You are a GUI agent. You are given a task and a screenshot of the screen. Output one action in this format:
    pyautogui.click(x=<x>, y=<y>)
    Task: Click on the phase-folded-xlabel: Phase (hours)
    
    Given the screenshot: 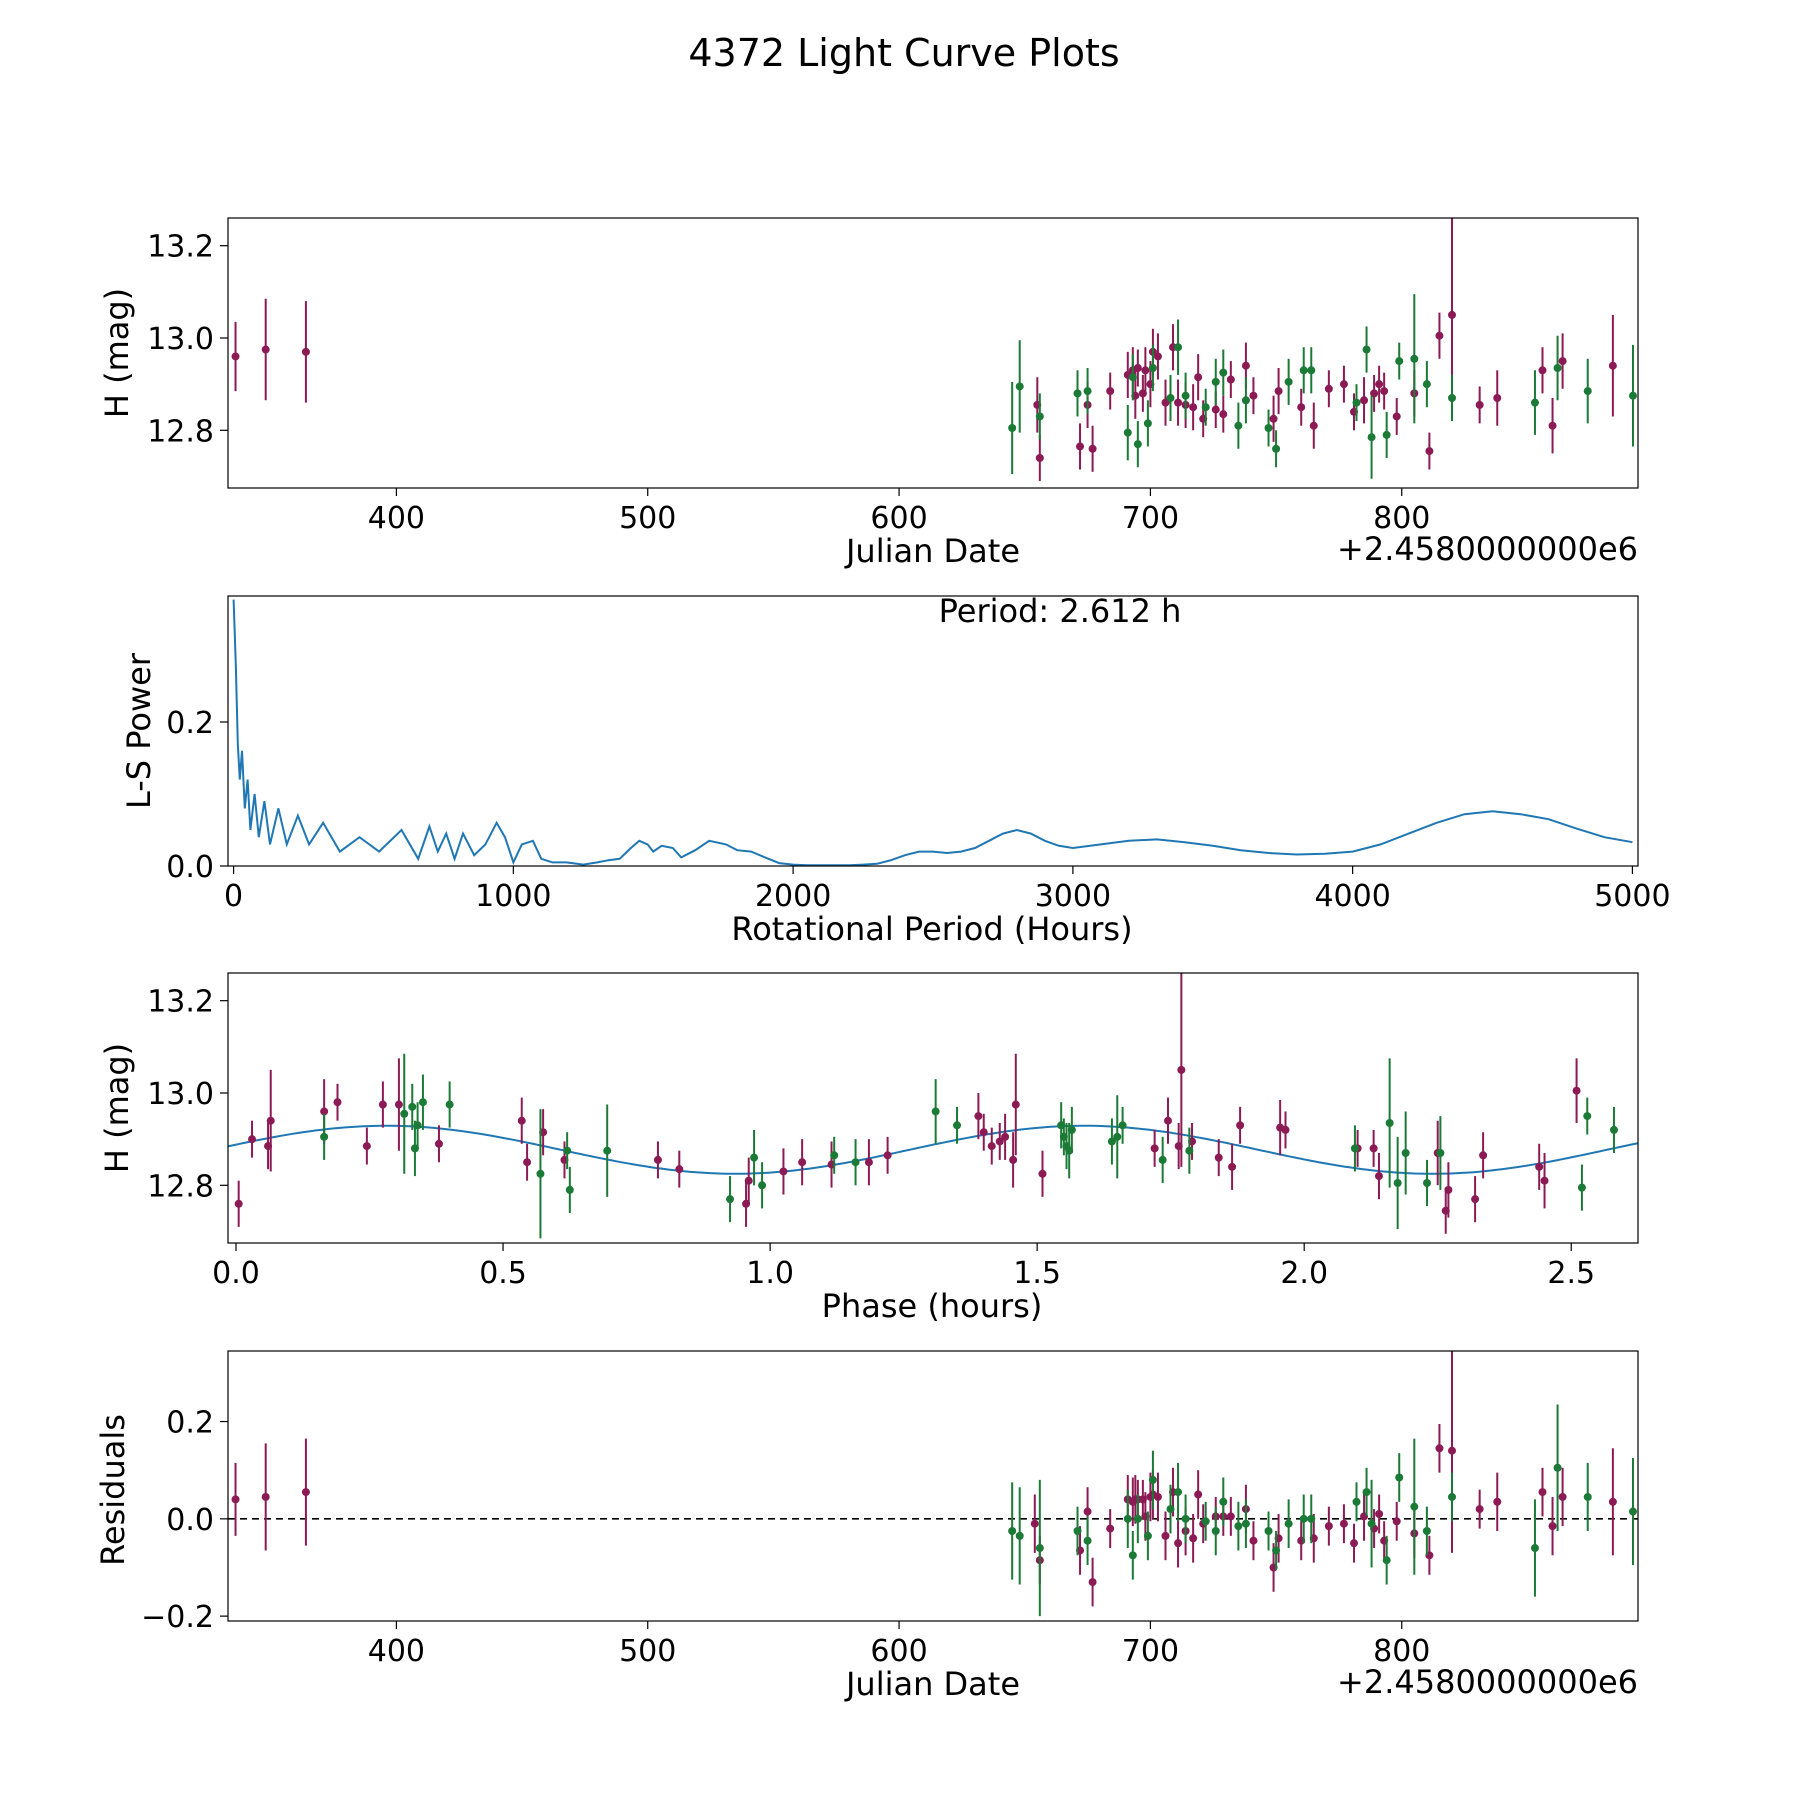 What is the action you would take?
    pyautogui.click(x=932, y=1306)
    